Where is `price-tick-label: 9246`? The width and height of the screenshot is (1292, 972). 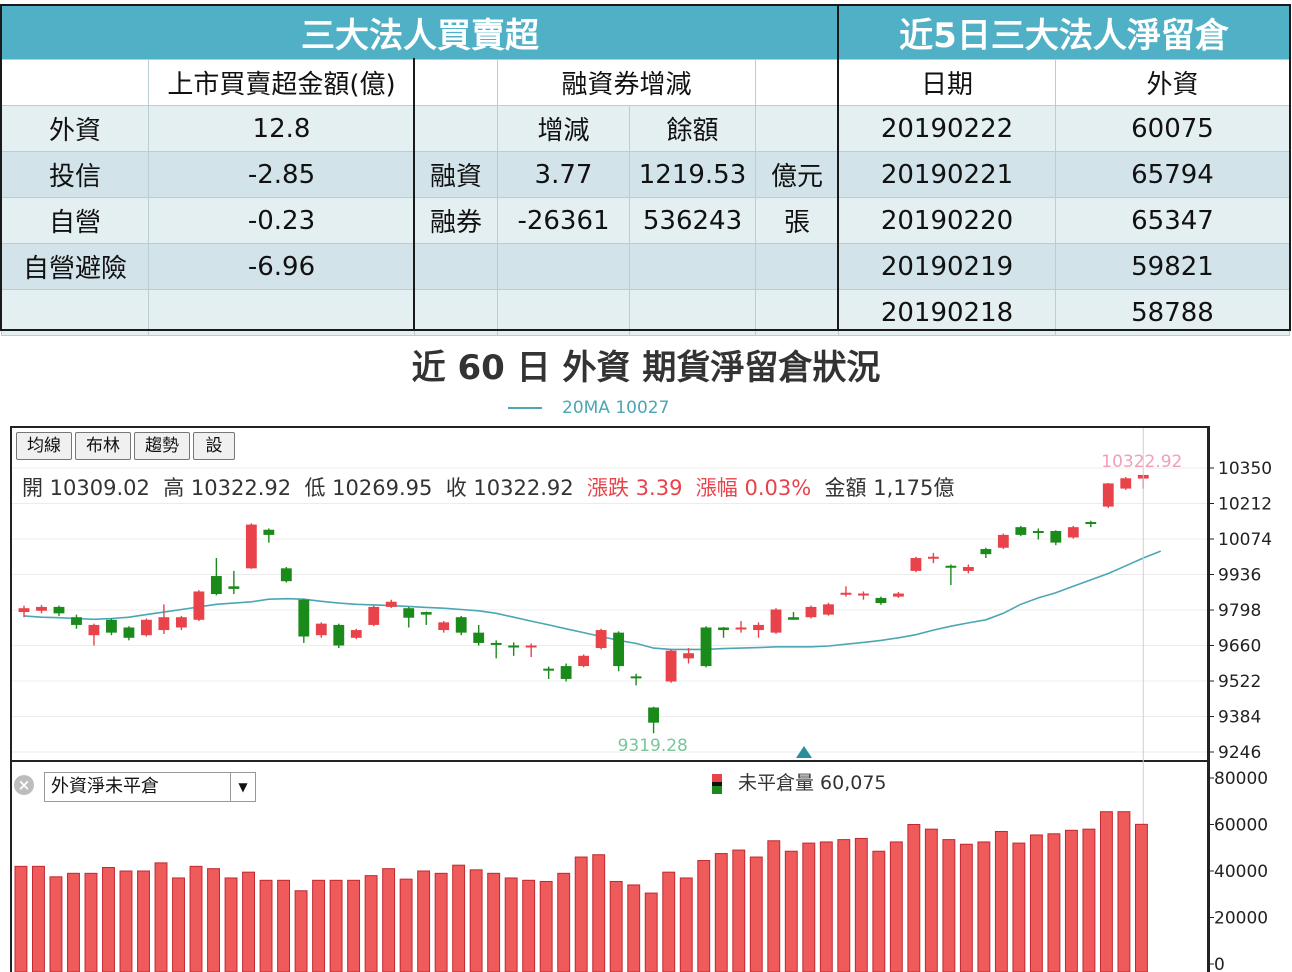 price-tick-label: 9246 is located at coordinates (1239, 753).